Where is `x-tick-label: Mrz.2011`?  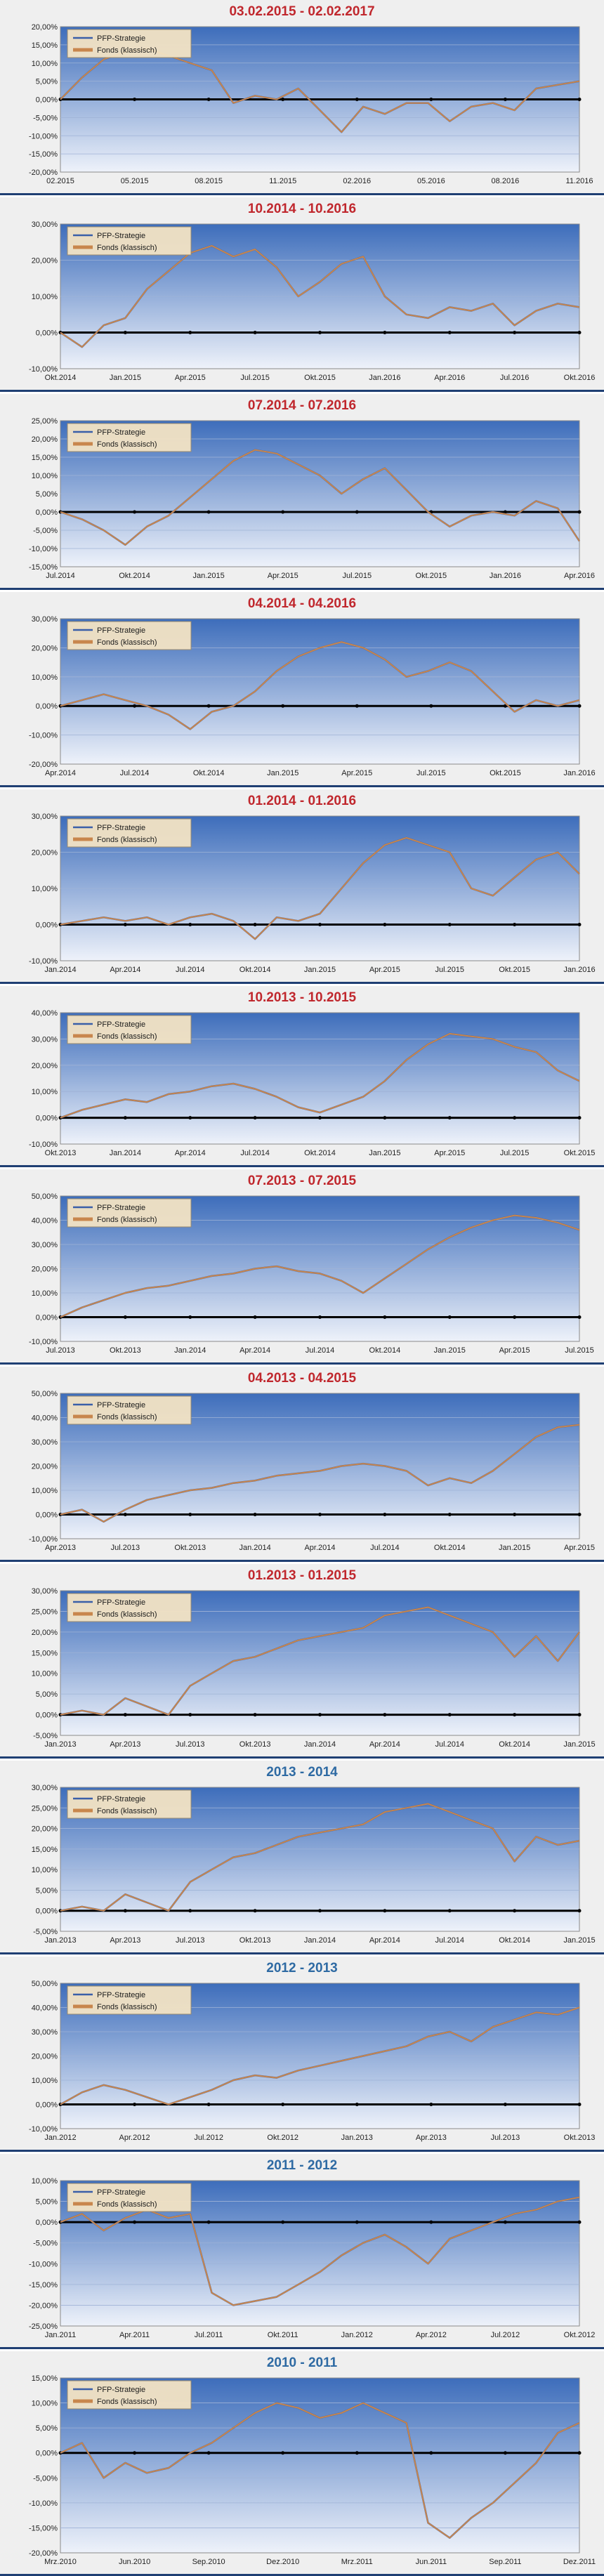
x-tick-label: Mrz.2011 is located at coordinates (357, 2562).